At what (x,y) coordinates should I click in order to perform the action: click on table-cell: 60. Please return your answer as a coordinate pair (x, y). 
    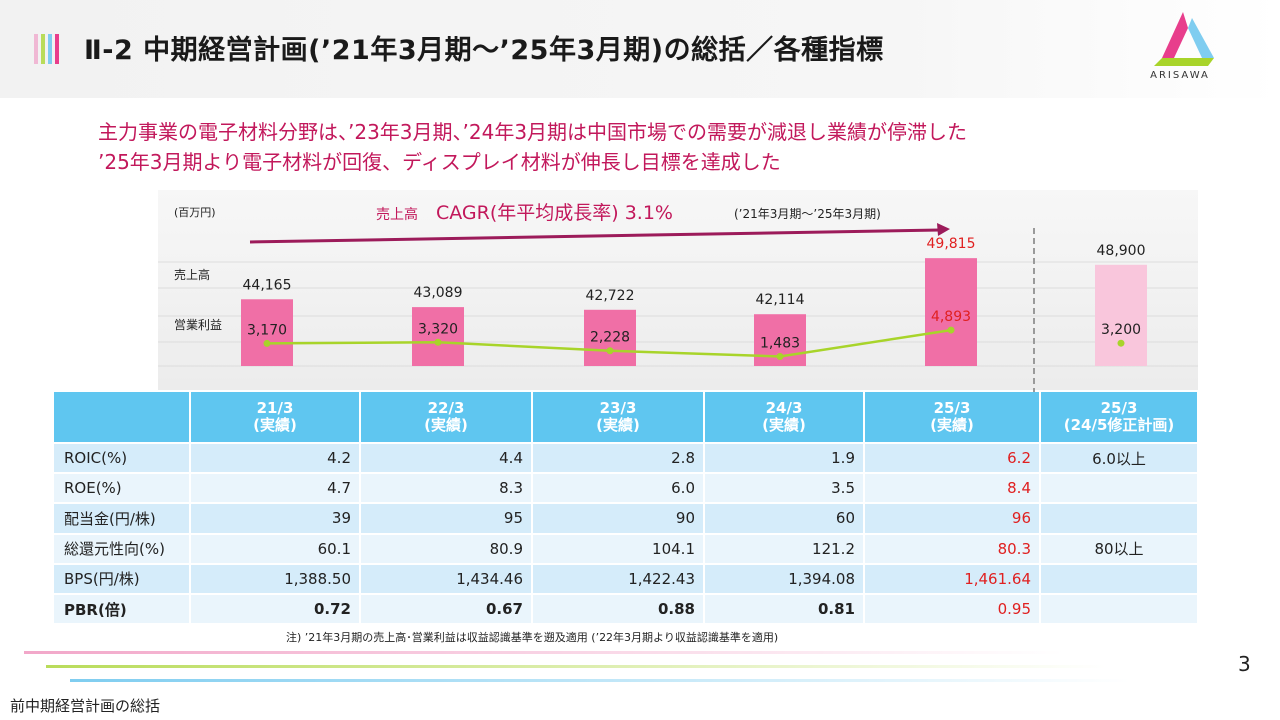
    Looking at the image, I should click on (784, 518).